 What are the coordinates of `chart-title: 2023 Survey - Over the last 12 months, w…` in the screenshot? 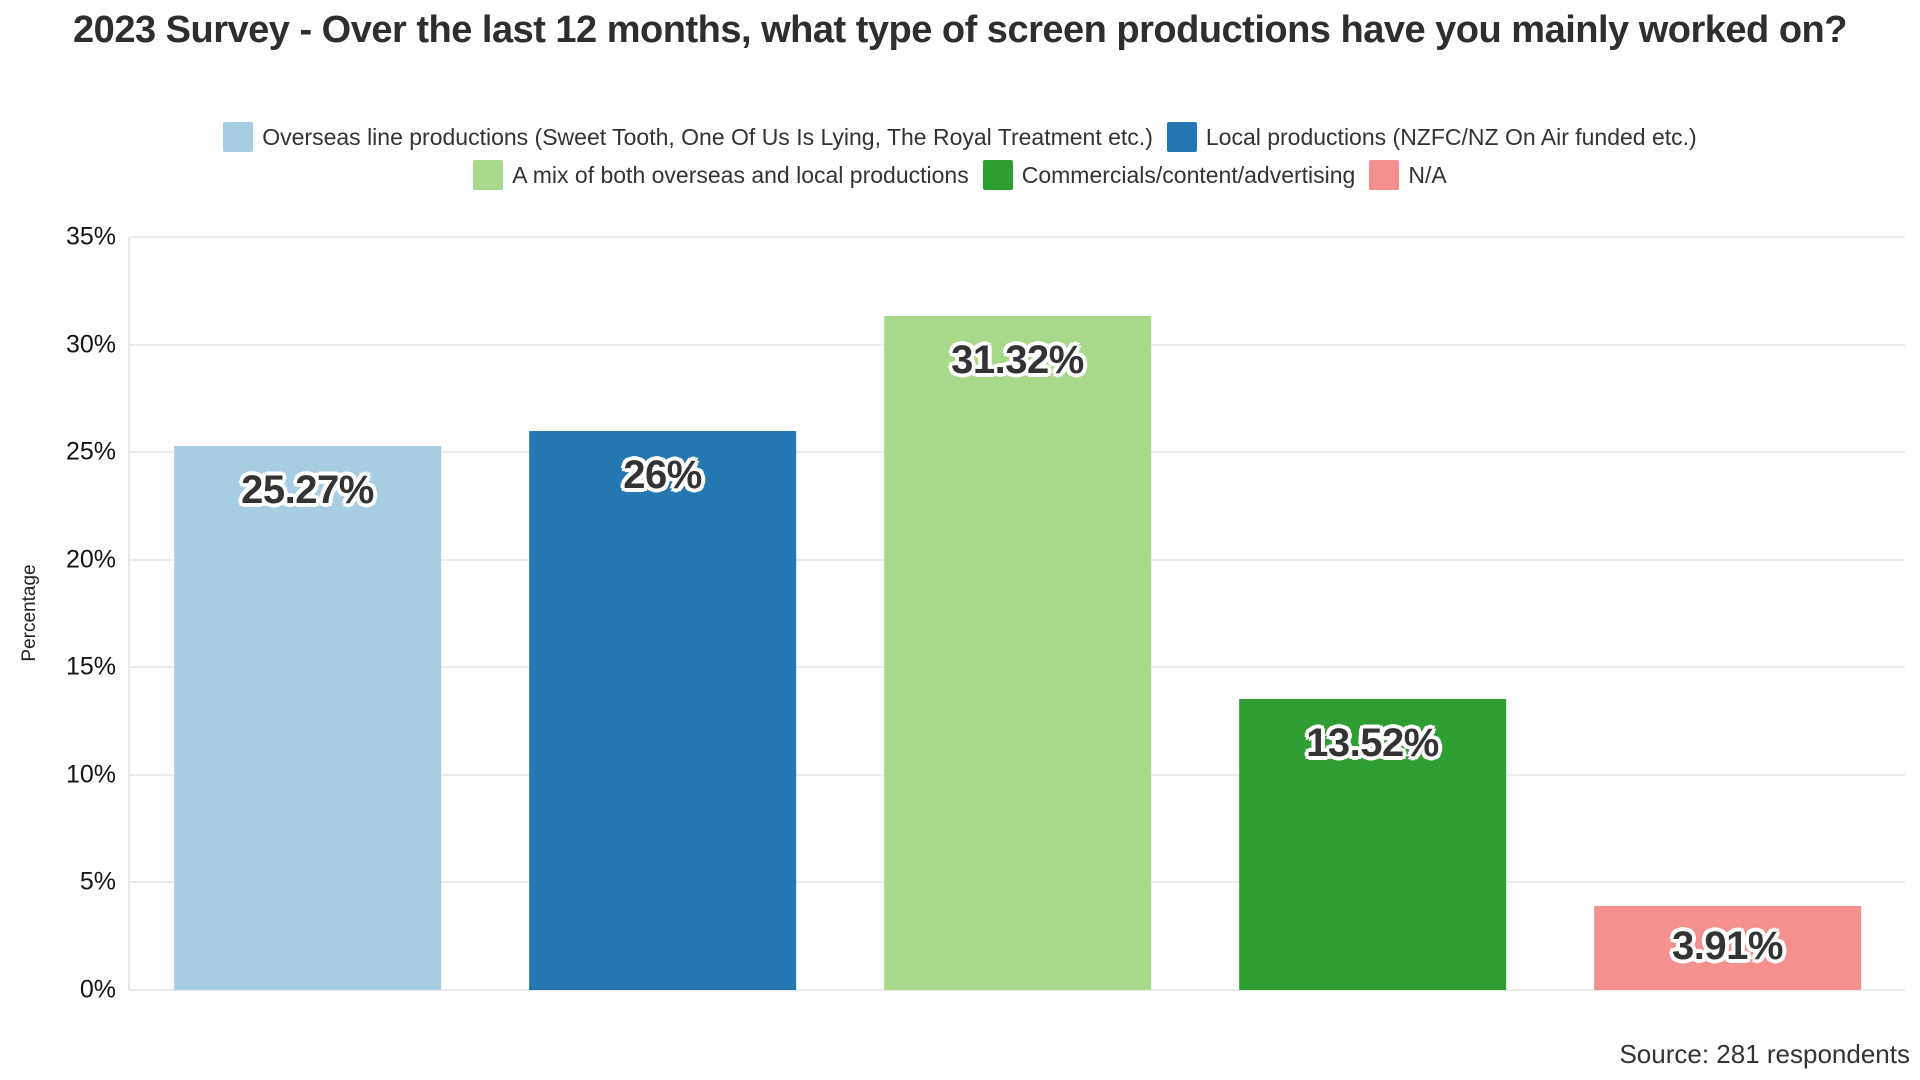 It's located at (960, 30).